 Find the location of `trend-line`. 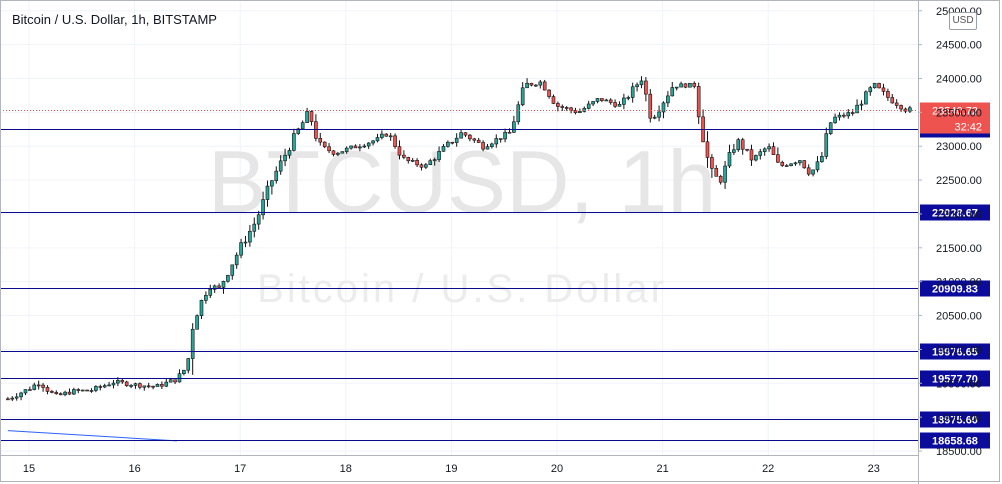

trend-line is located at coordinates (92, 436).